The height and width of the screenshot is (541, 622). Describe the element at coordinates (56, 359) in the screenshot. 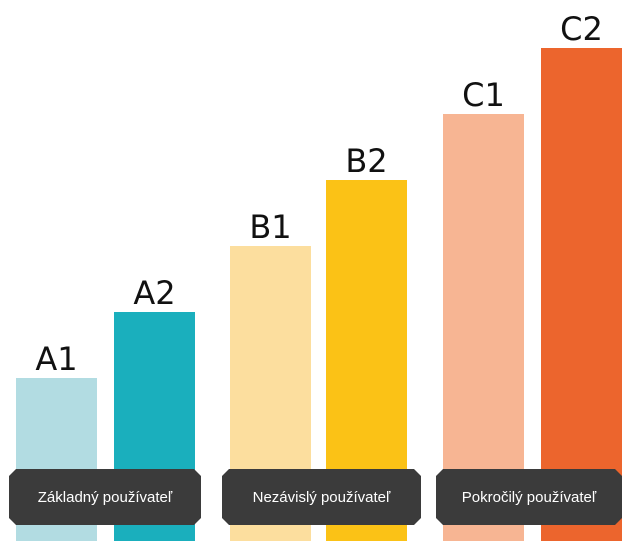

I see `bar-label-a1: A1` at that location.